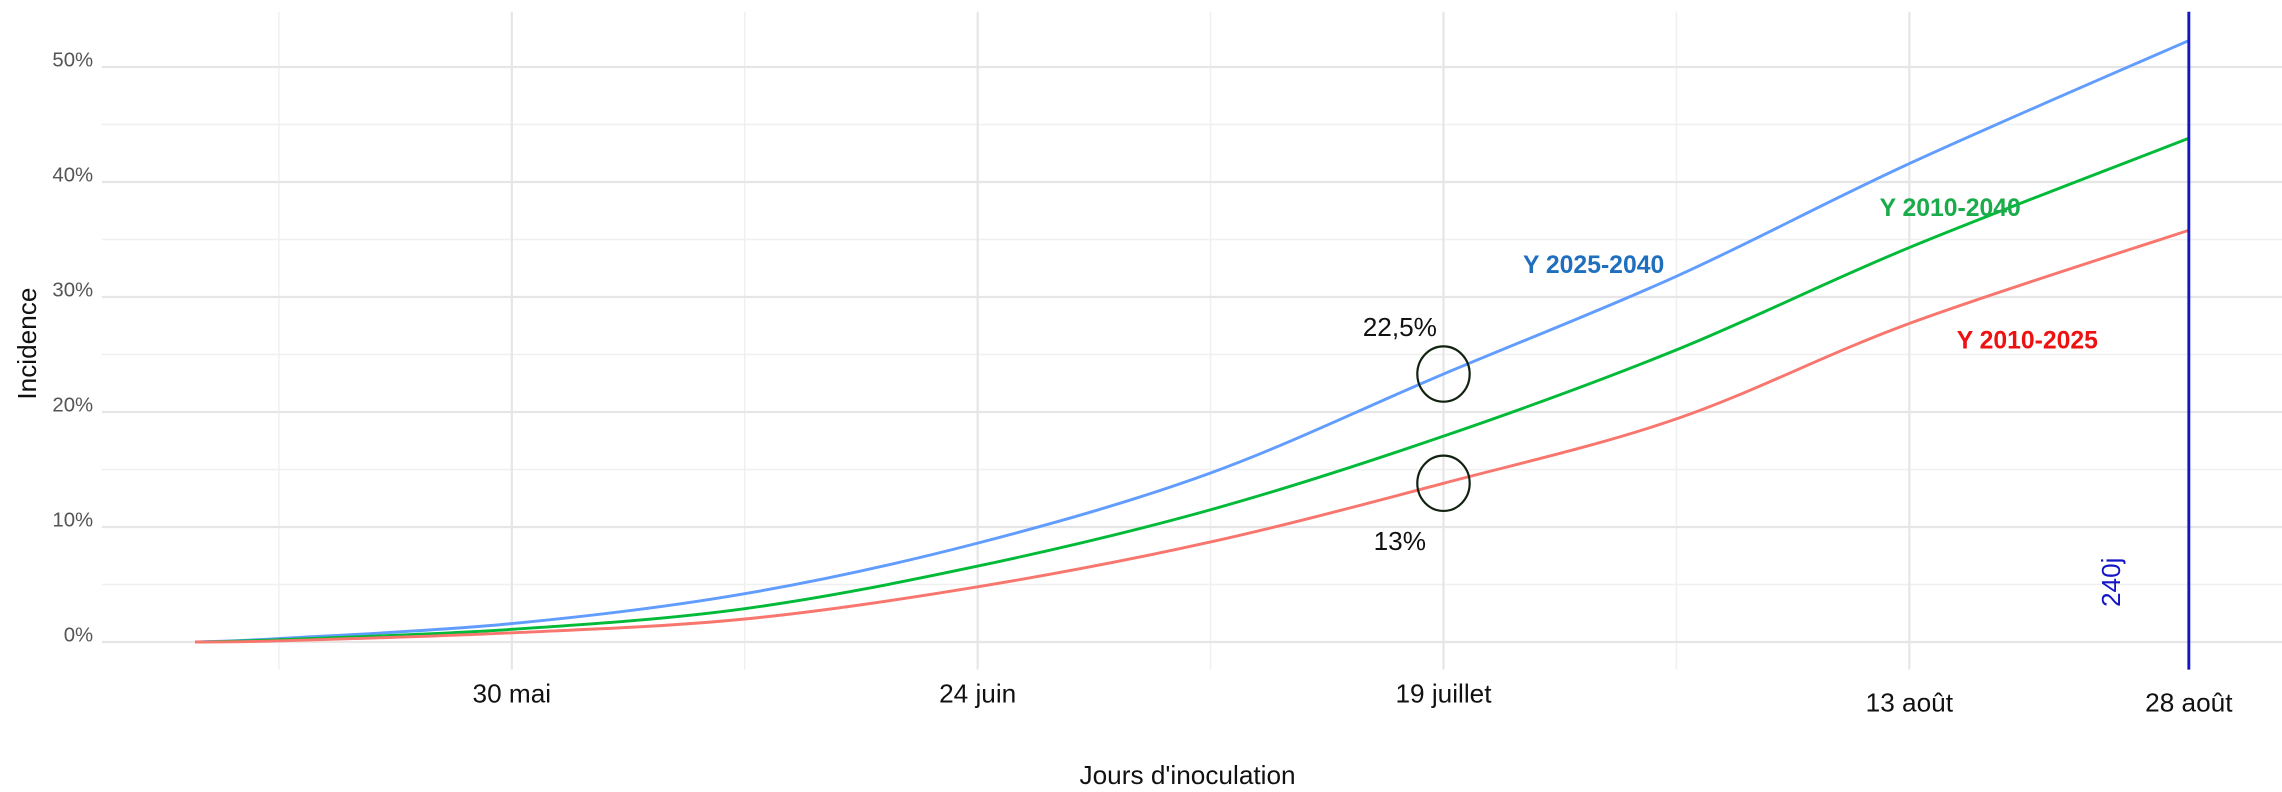 This screenshot has width=2282, height=792. I want to click on x-axis-title: Jours d'inoculation, so click(1188, 775).